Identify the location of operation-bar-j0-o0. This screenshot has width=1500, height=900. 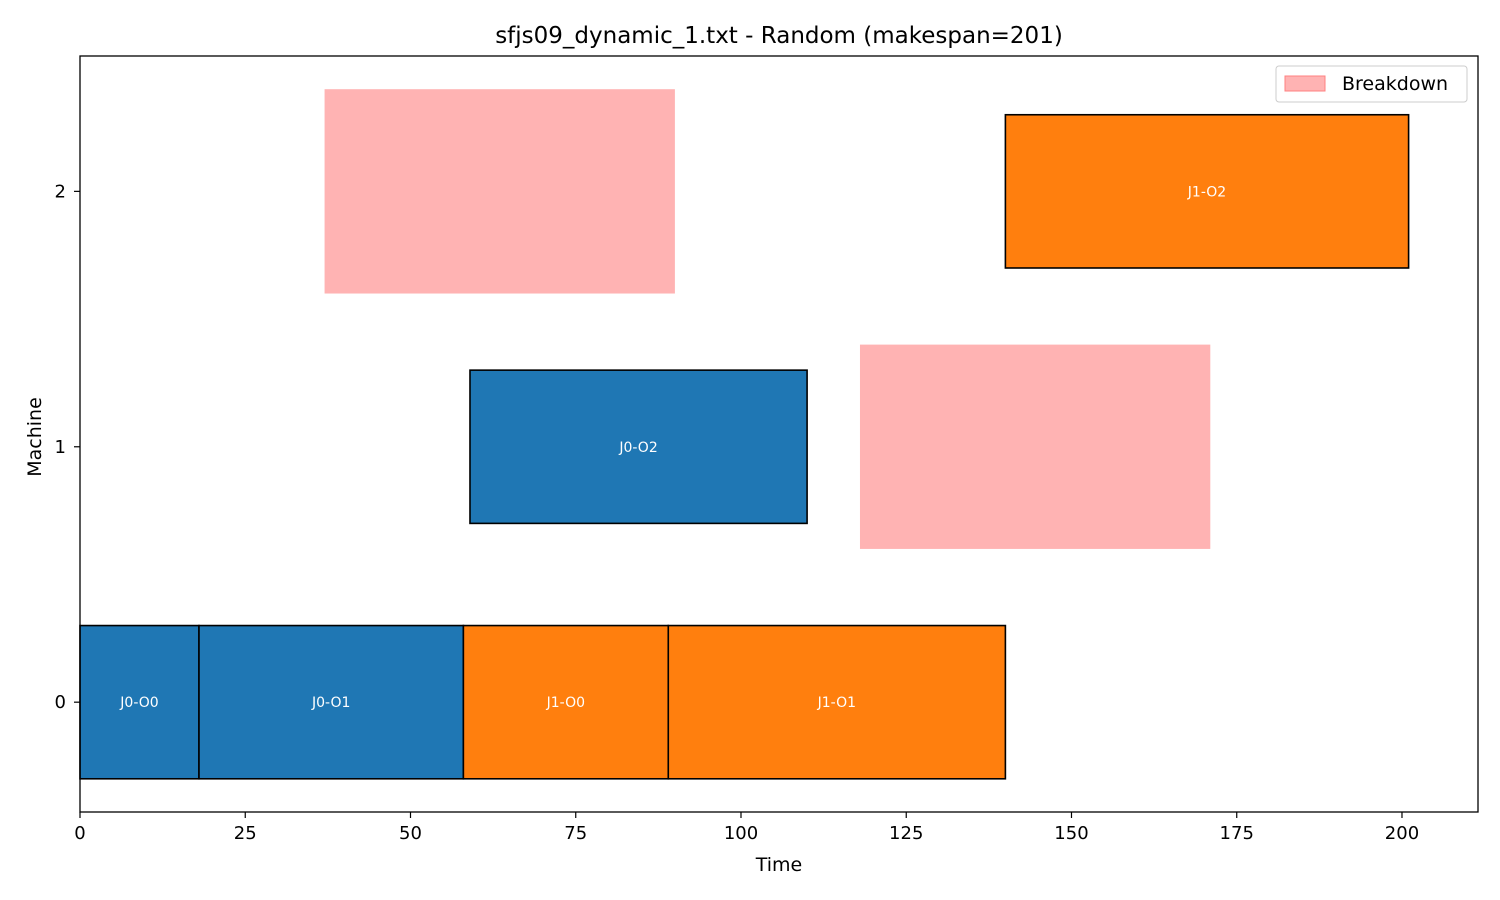
(139, 702).